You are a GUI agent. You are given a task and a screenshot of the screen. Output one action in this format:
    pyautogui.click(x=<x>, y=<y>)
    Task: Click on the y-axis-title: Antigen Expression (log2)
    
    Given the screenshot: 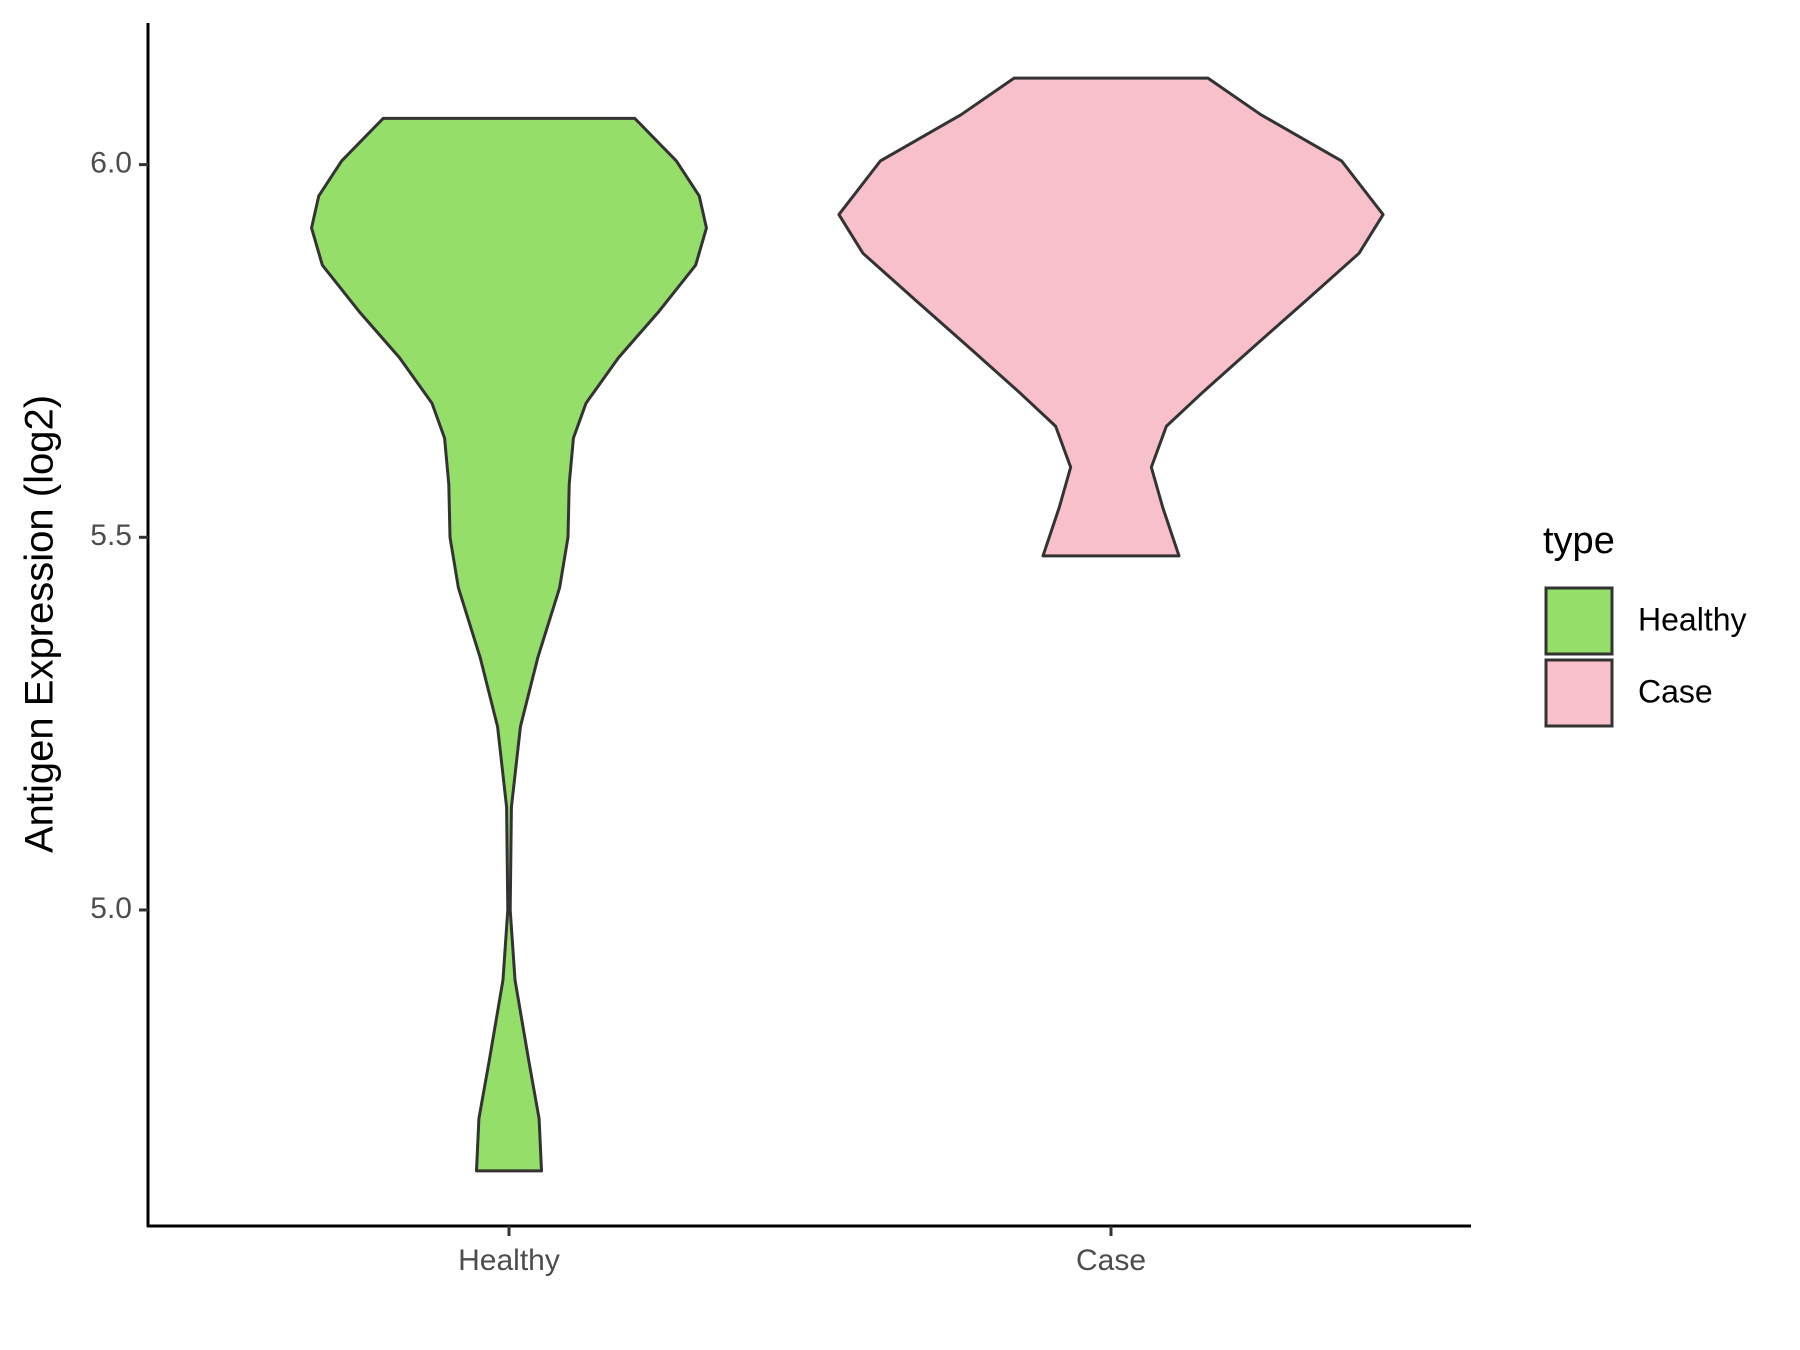 What is the action you would take?
    pyautogui.click(x=40, y=624)
    